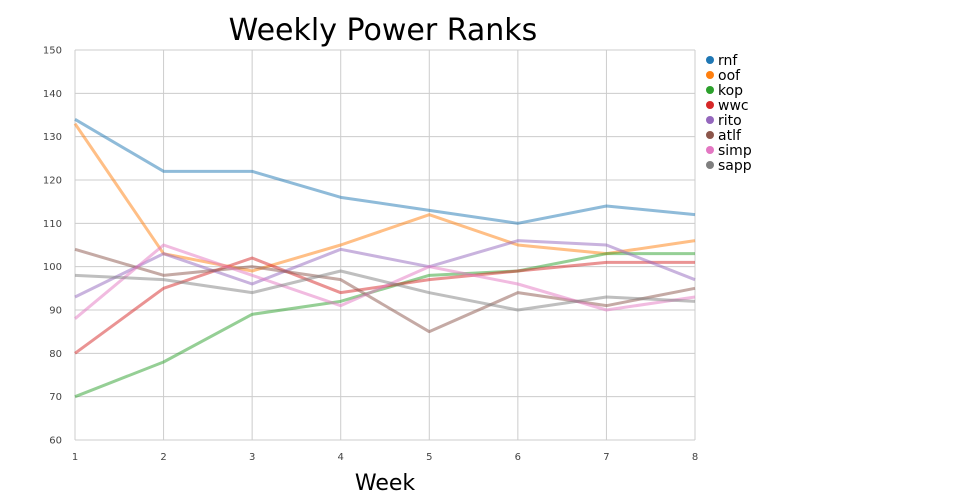 The width and height of the screenshot is (960, 500). I want to click on y-tick-label: 100, so click(52, 267).